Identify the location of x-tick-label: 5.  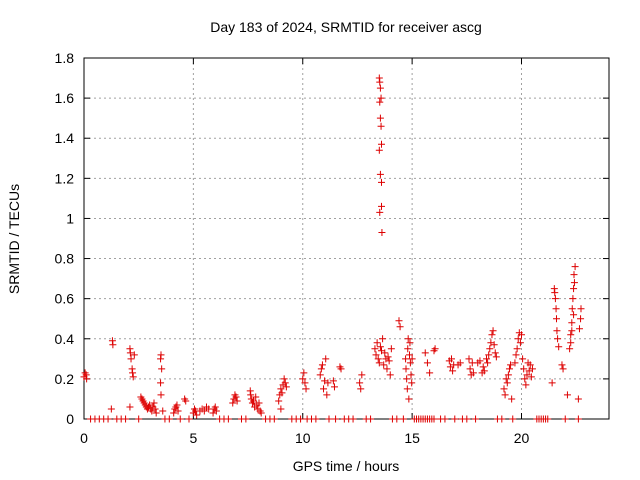
(193, 438).